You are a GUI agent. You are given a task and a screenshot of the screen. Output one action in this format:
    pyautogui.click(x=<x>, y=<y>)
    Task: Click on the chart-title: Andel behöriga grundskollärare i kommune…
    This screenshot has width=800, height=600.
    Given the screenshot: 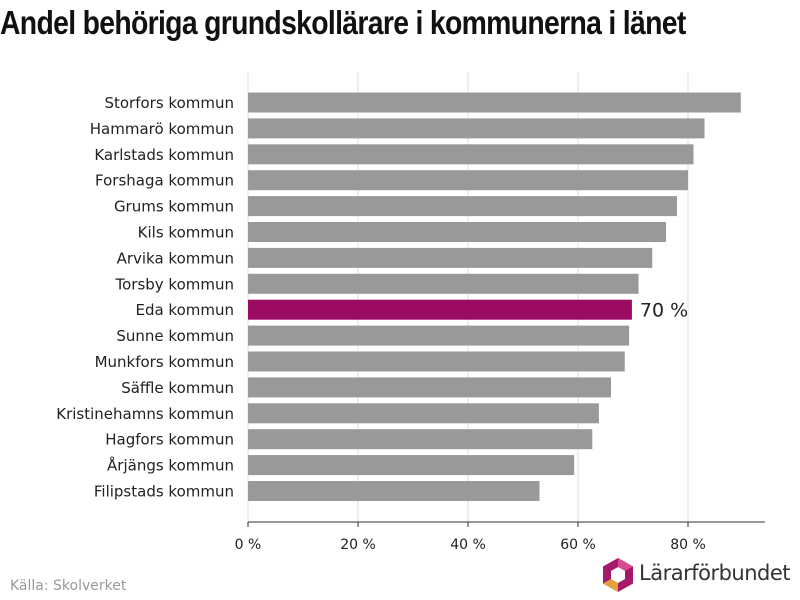 What is the action you would take?
    pyautogui.click(x=343, y=22)
    